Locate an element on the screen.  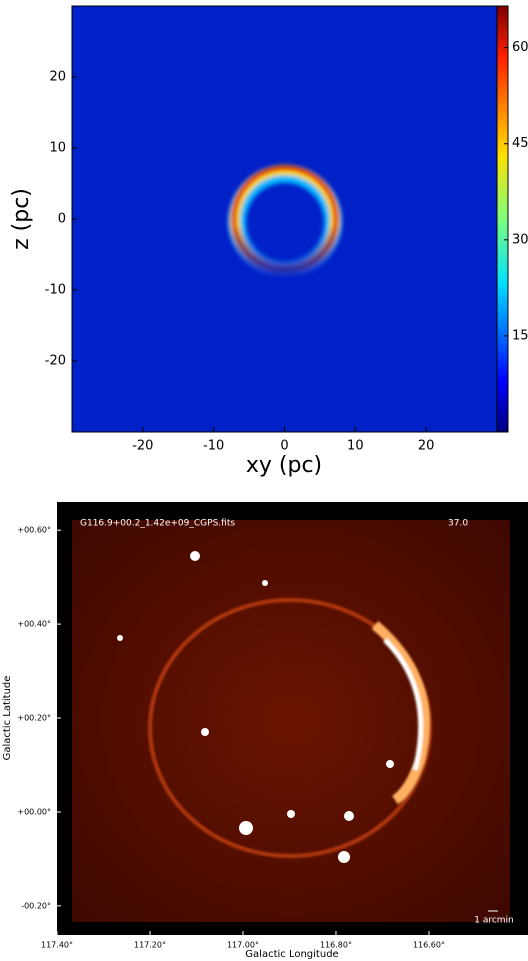
y-tick-label: +00.00° is located at coordinates (34, 811).